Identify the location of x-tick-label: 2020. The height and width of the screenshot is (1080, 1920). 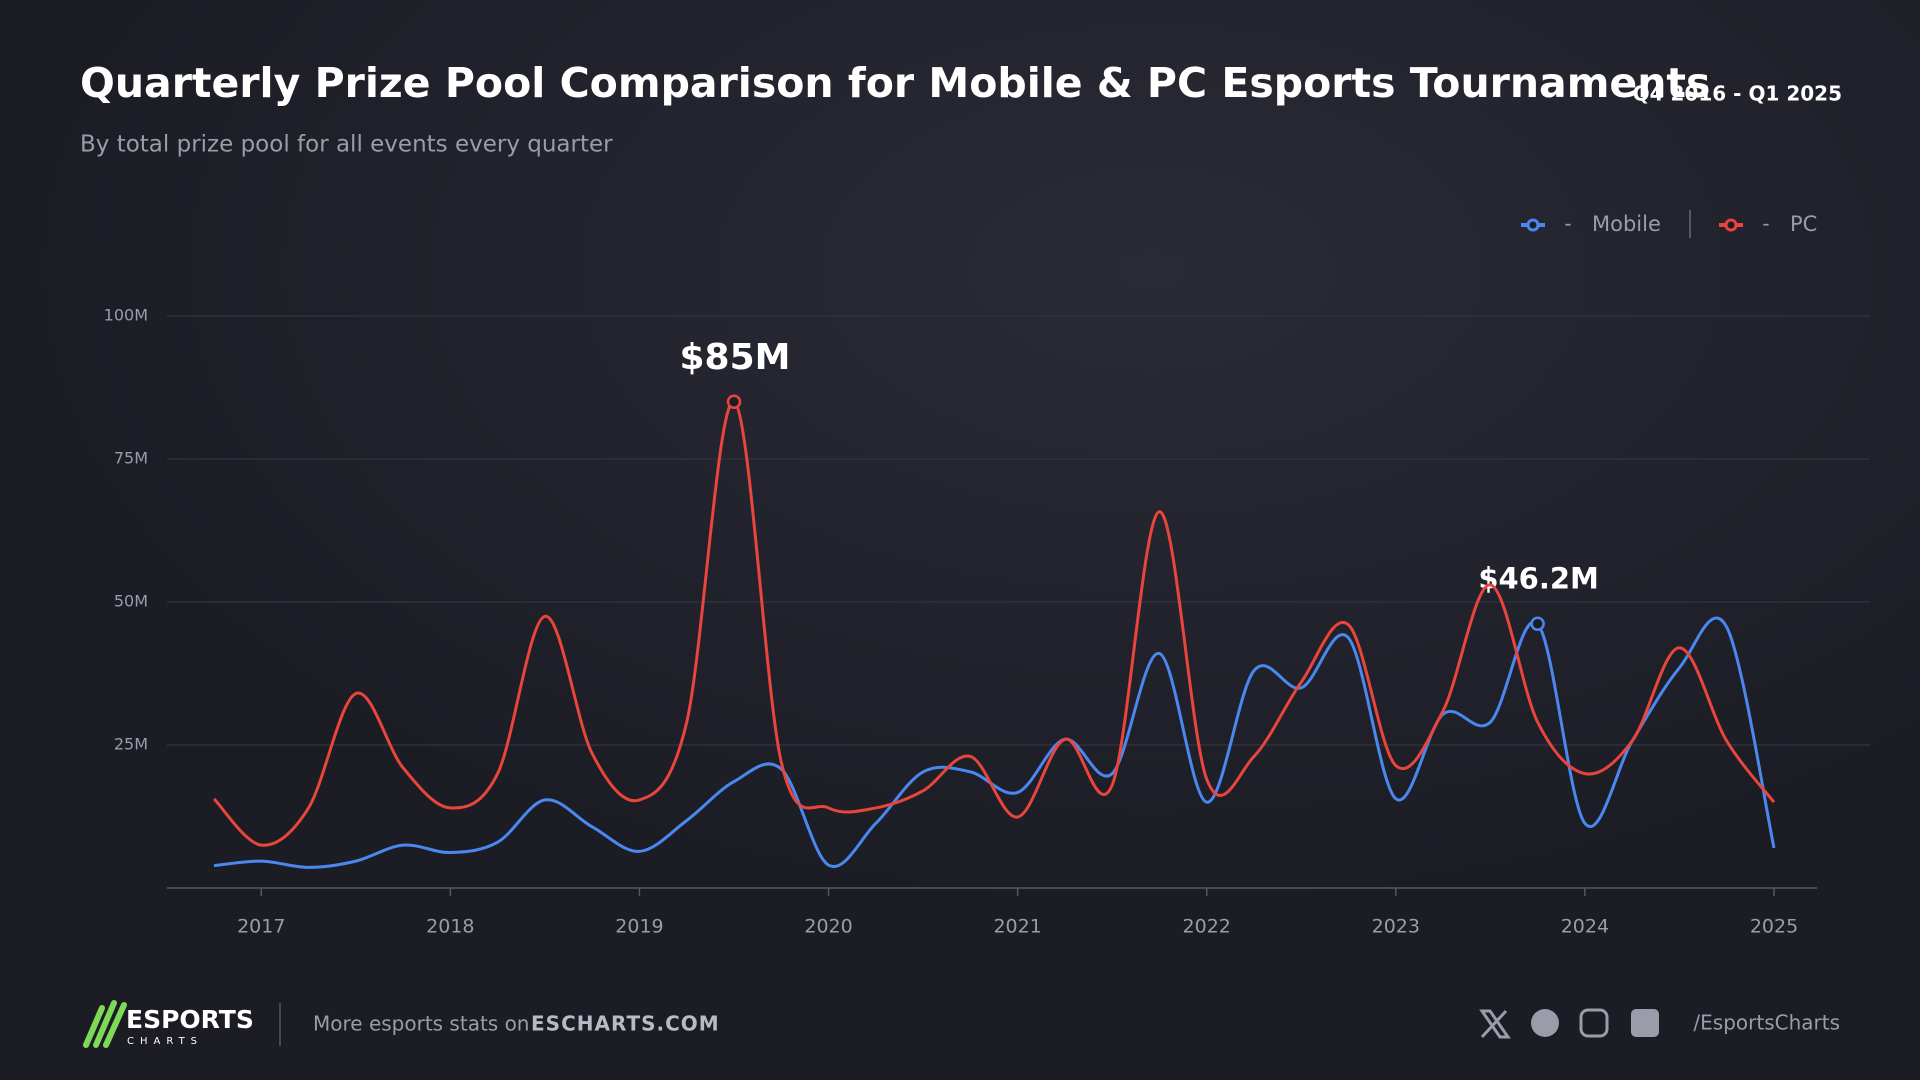
(828, 927).